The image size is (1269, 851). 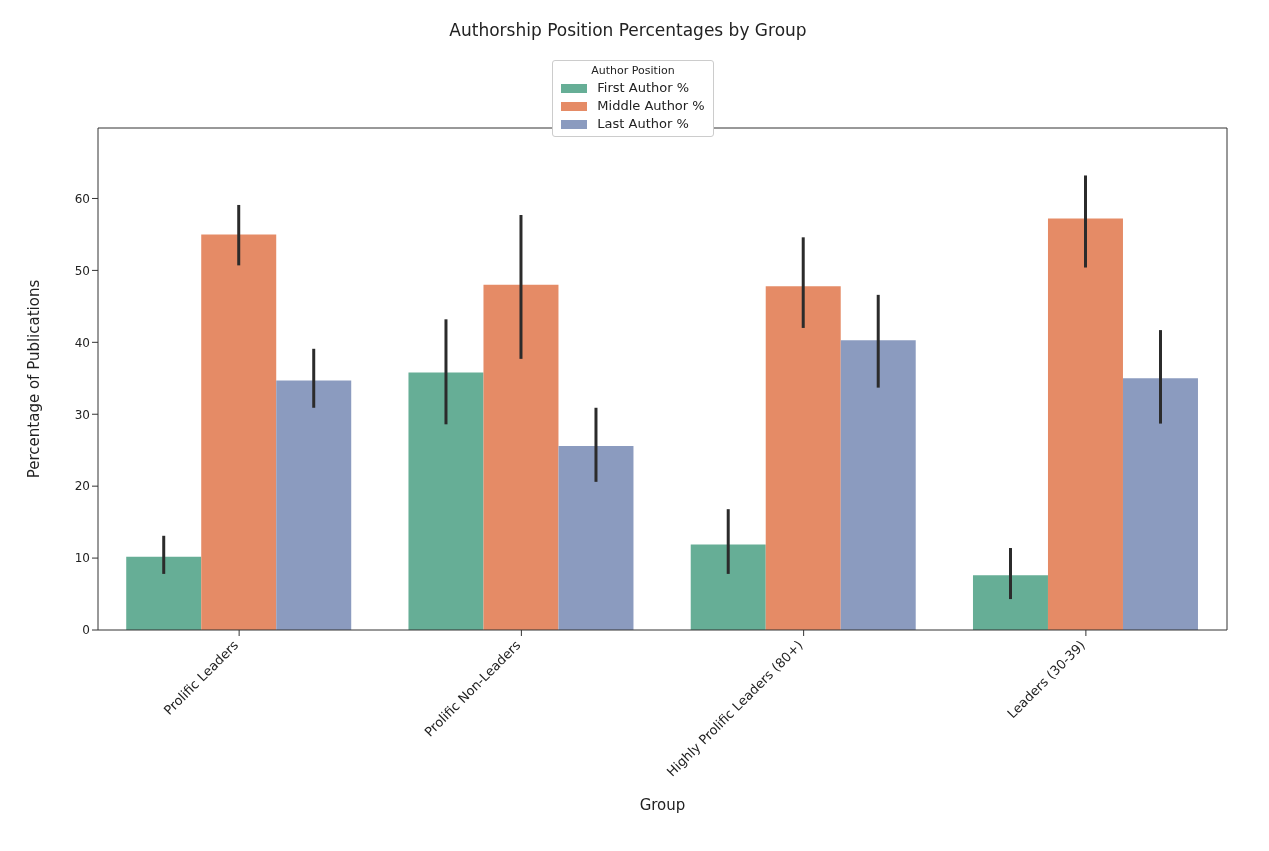 I want to click on y-axis-title: Percentage of Publications, so click(x=34, y=379).